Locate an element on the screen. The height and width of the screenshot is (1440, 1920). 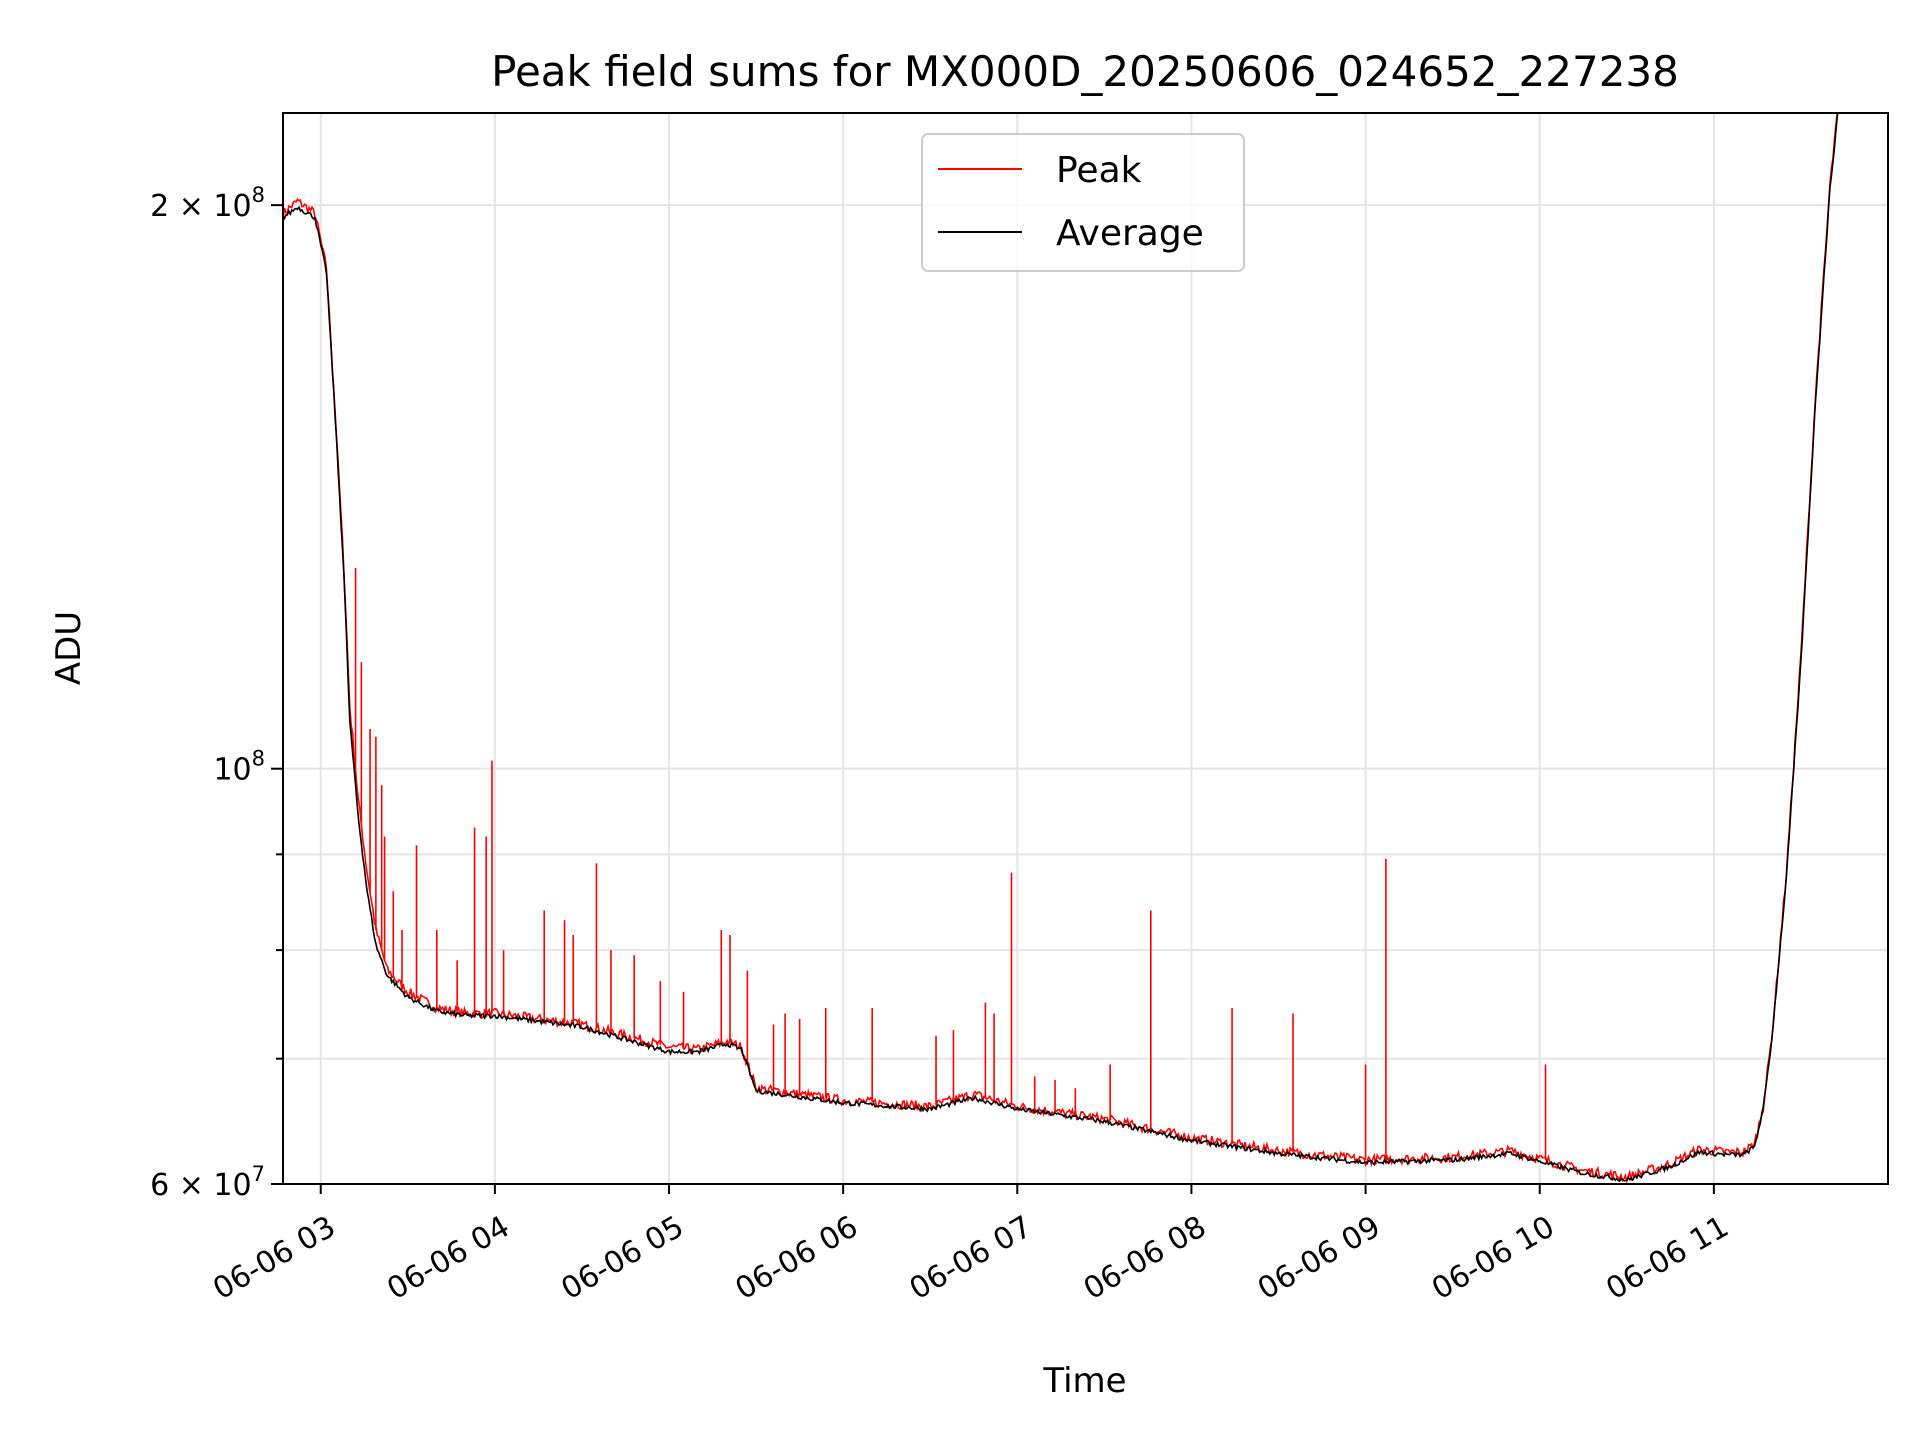
y-tick-label: 108 is located at coordinates (239, 767).